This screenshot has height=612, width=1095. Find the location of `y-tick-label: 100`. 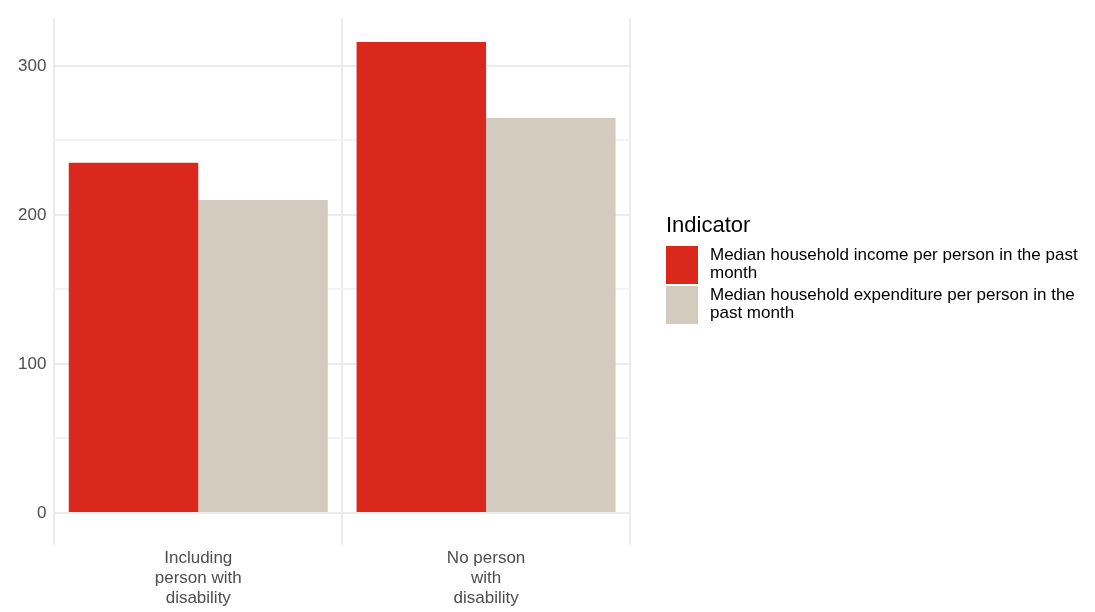

y-tick-label: 100 is located at coordinates (32, 363).